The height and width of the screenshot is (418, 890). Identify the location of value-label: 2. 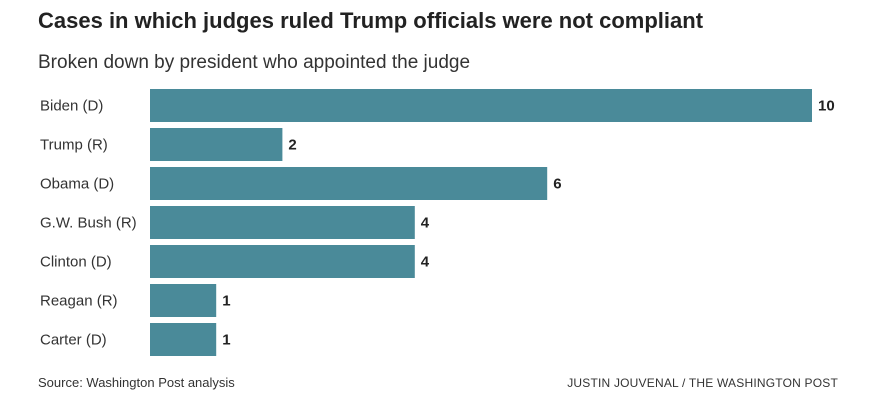
(292, 145).